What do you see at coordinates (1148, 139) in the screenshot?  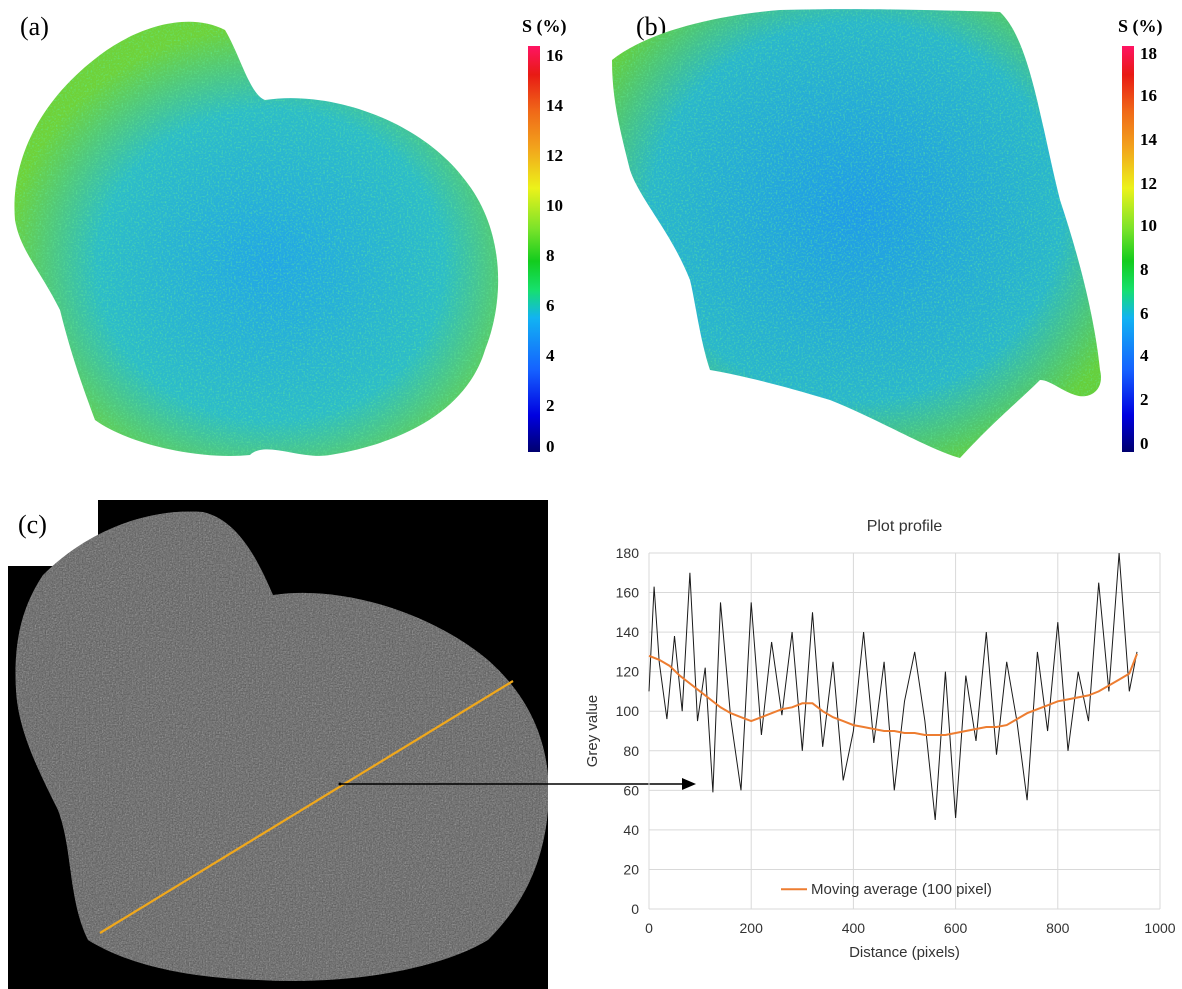 I see `colorbar-2-tick: 14` at bounding box center [1148, 139].